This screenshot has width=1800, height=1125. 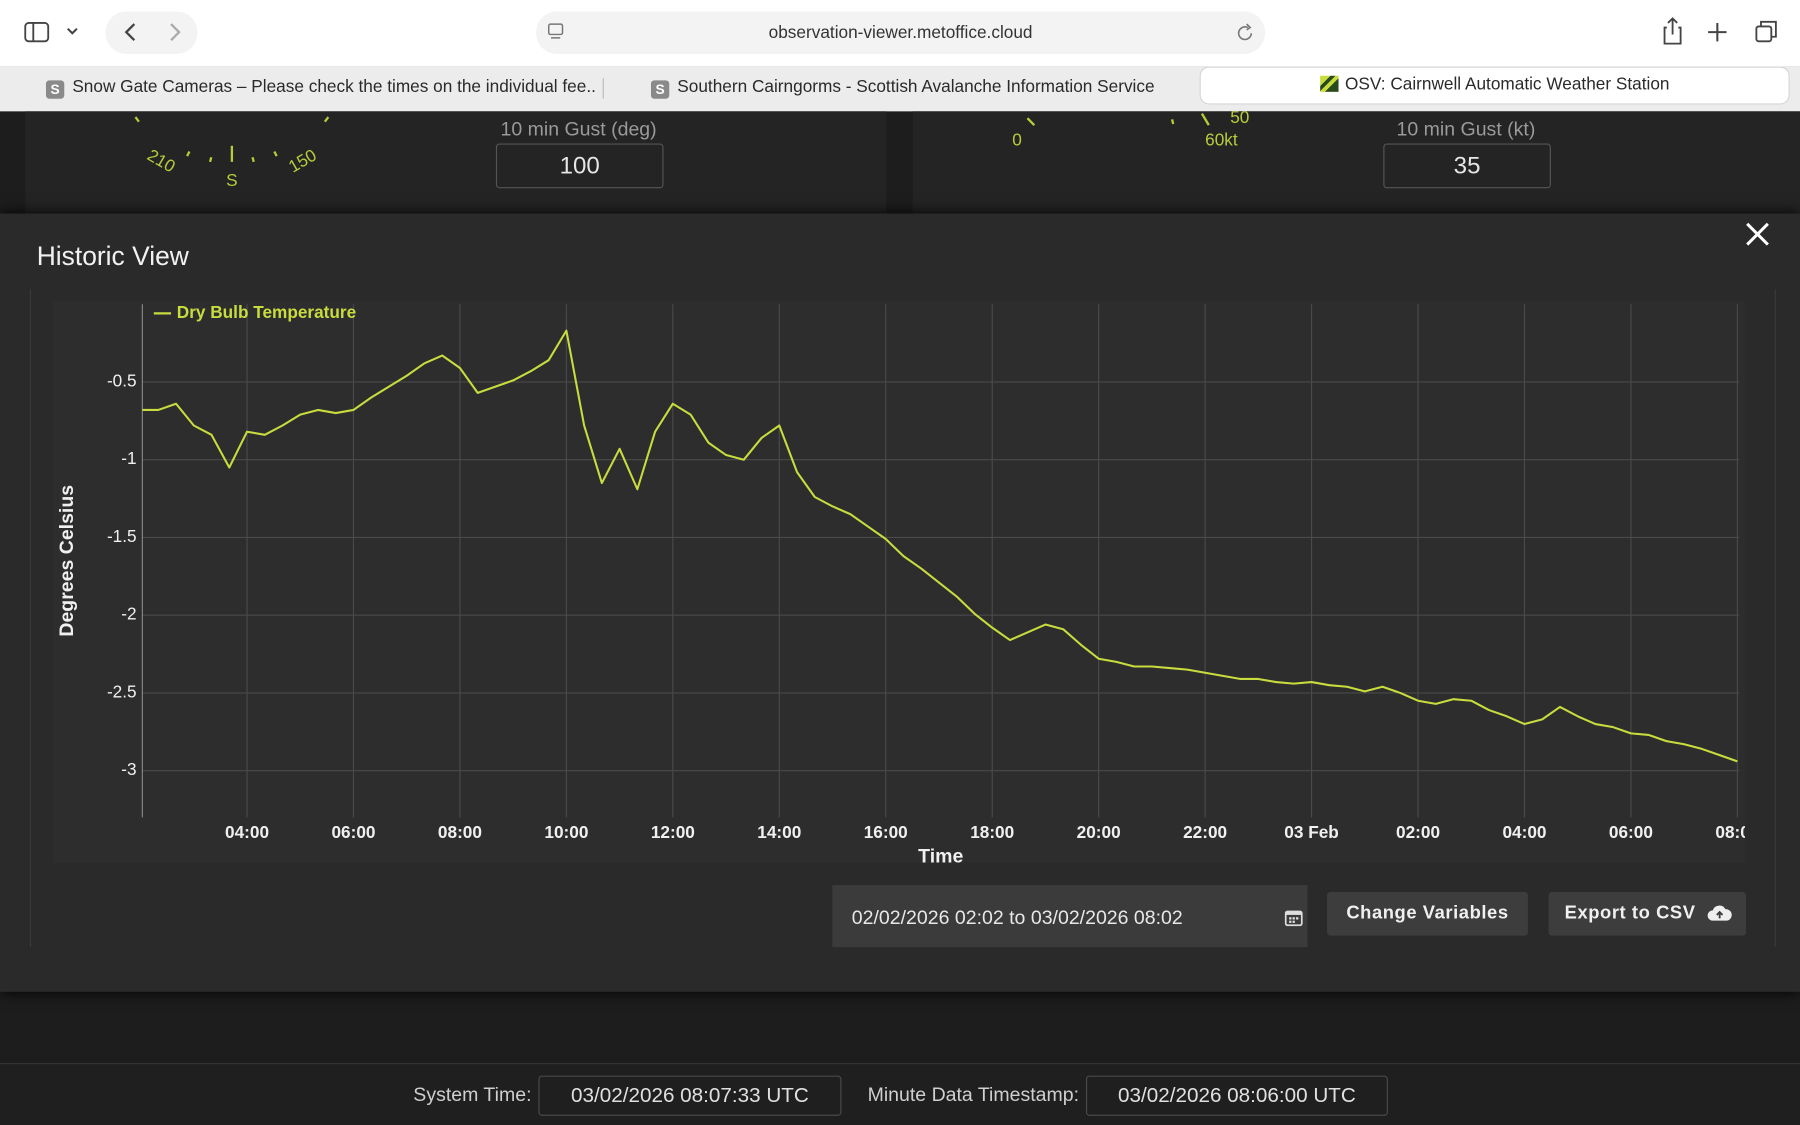 I want to click on browser-toolbar: observation-viewer.metoffice.cloud, so click(x=900, y=33).